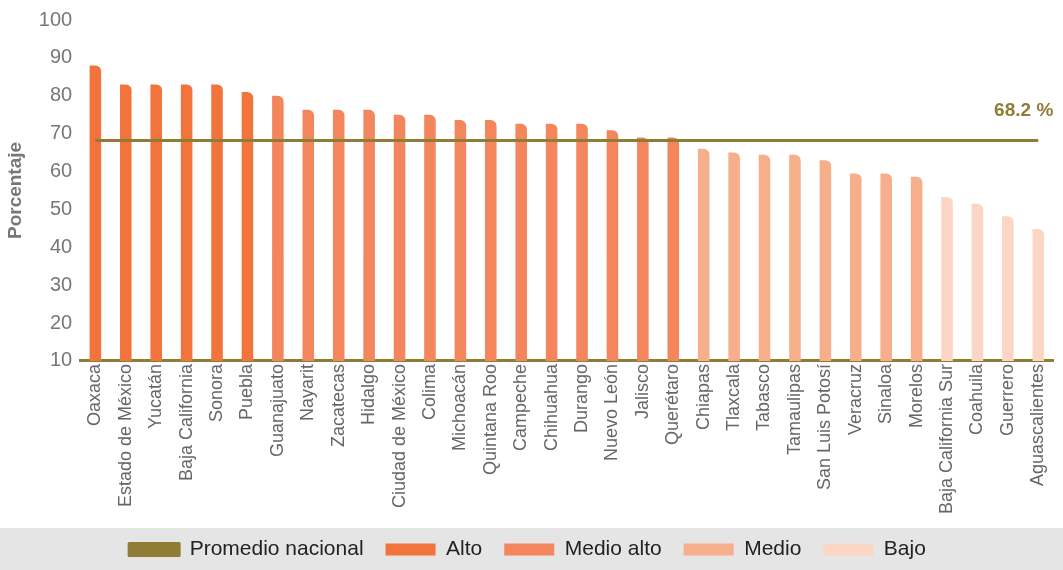 This screenshot has height=570, width=1063. What do you see at coordinates (368, 394) in the screenshot?
I see `x-tick-label: Hidalgo` at bounding box center [368, 394].